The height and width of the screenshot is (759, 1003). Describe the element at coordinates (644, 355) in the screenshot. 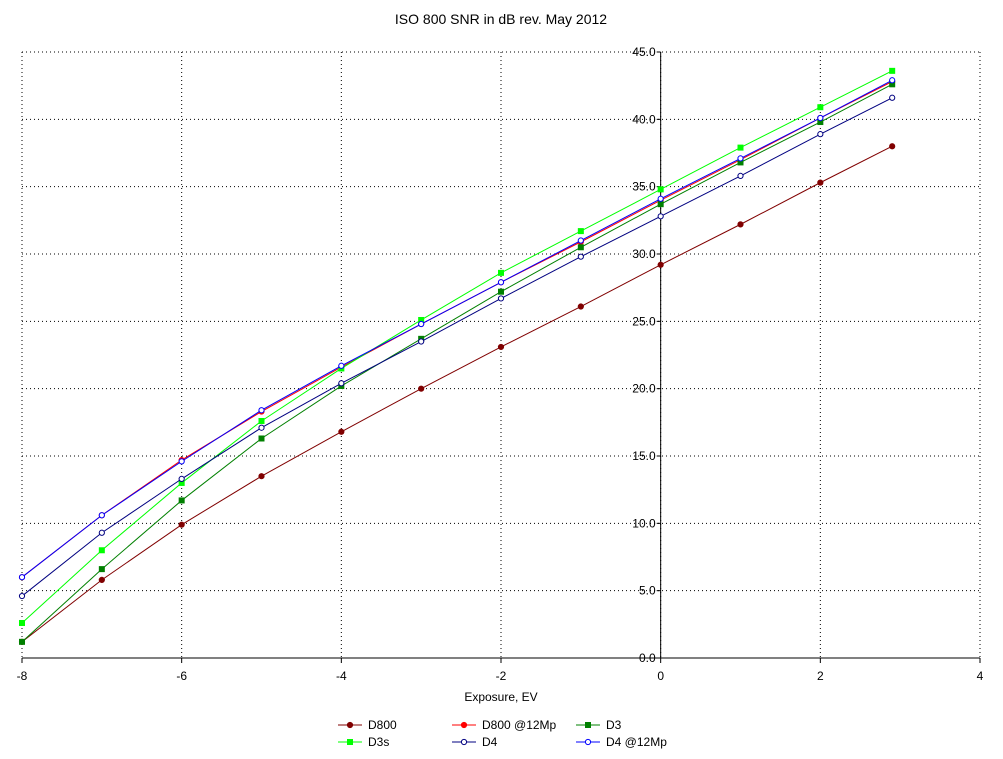

I see `y-tick-labels: 0.0 5.0 10.0 15.0 20.0 25.0 30.0 35.0 40.0 45.0` at that location.